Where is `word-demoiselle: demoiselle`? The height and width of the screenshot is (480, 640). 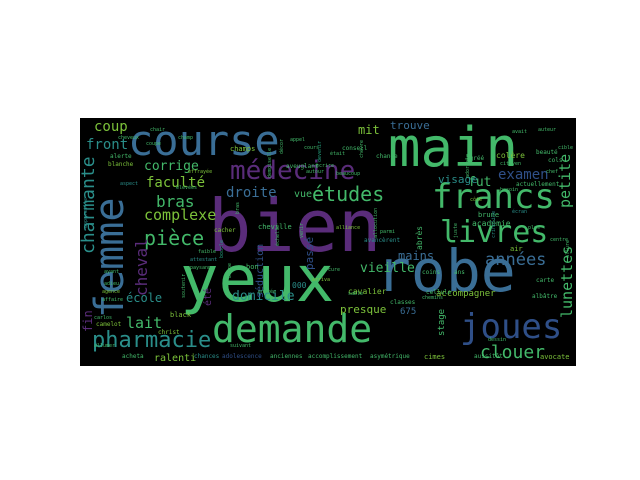 word-demoiselle: demoiselle is located at coordinates (270, 162).